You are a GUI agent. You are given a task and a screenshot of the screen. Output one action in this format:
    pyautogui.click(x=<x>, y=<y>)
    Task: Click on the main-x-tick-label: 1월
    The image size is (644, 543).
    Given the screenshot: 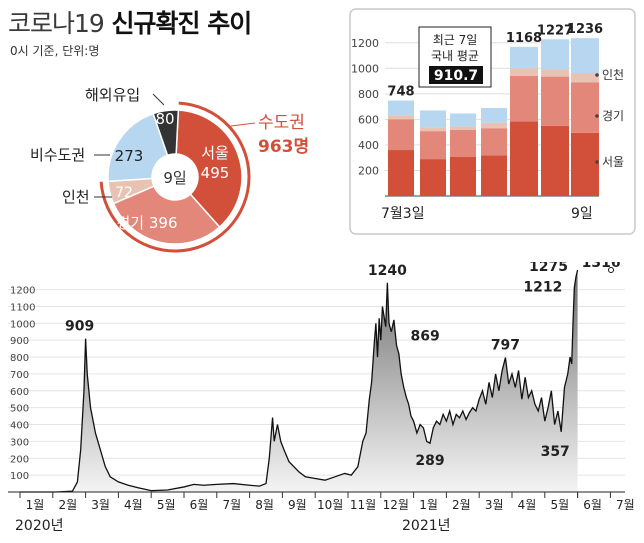 What is the action you would take?
    pyautogui.click(x=428, y=505)
    